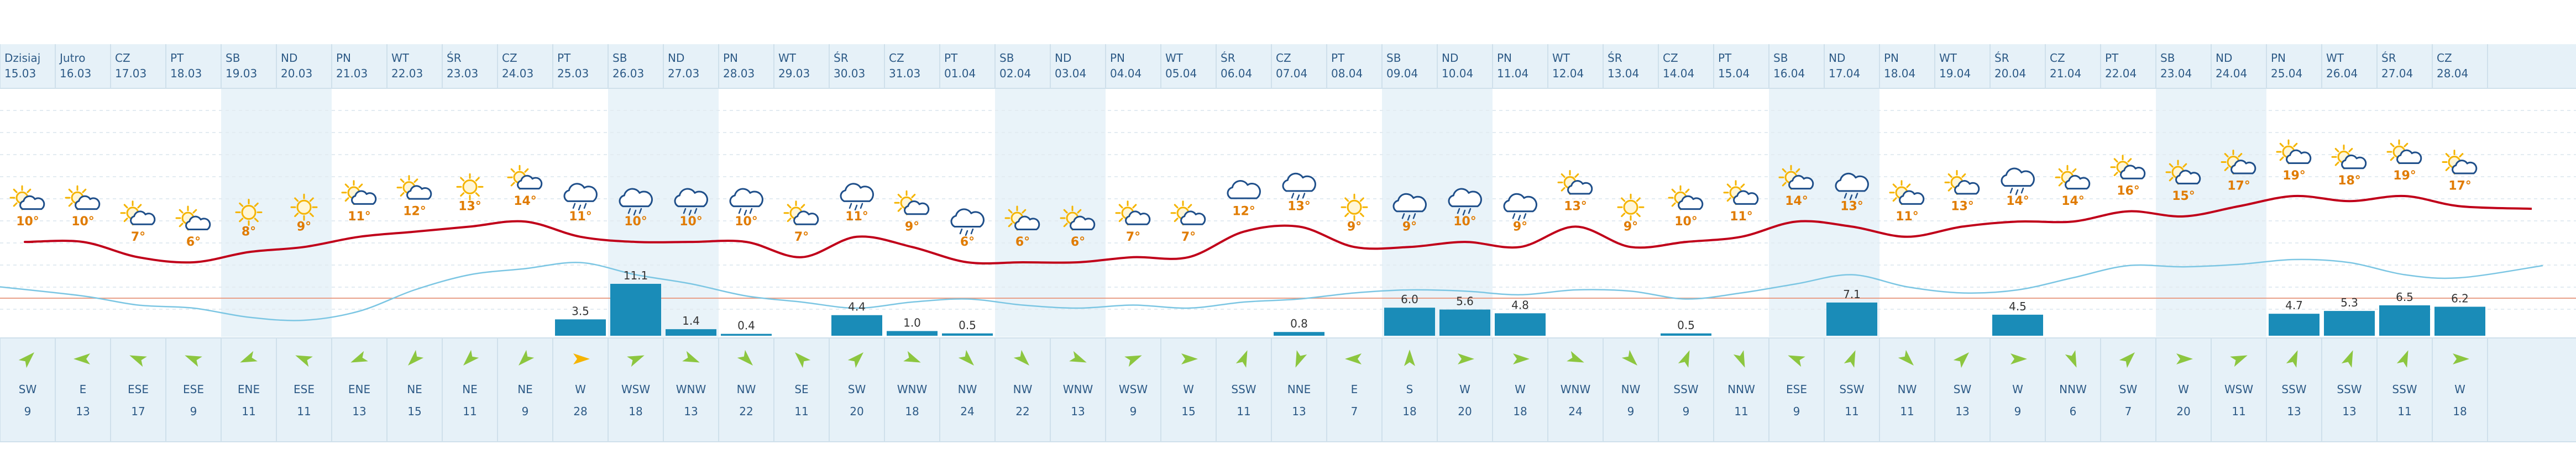 The height and width of the screenshot is (455, 2576). What do you see at coordinates (2405, 176) in the screenshot?
I see `temperature-label: 19°` at bounding box center [2405, 176].